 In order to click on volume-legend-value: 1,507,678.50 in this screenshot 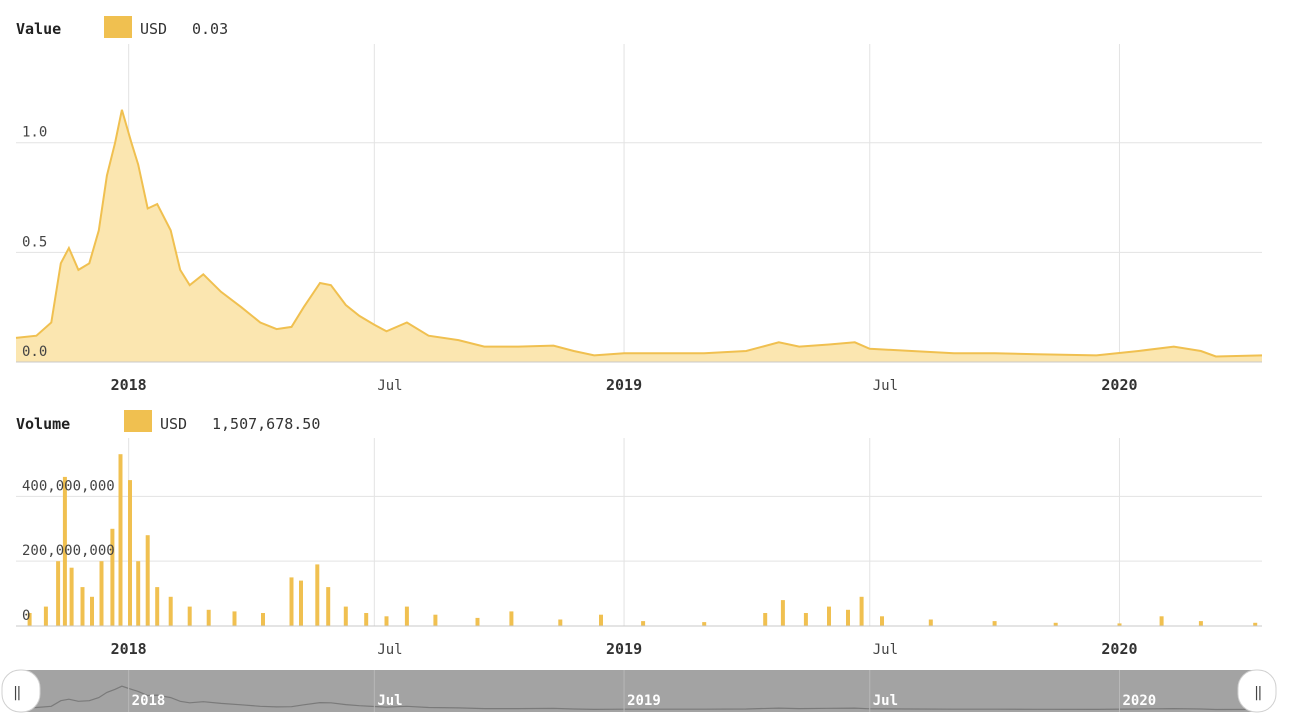, I will do `click(266, 424)`.